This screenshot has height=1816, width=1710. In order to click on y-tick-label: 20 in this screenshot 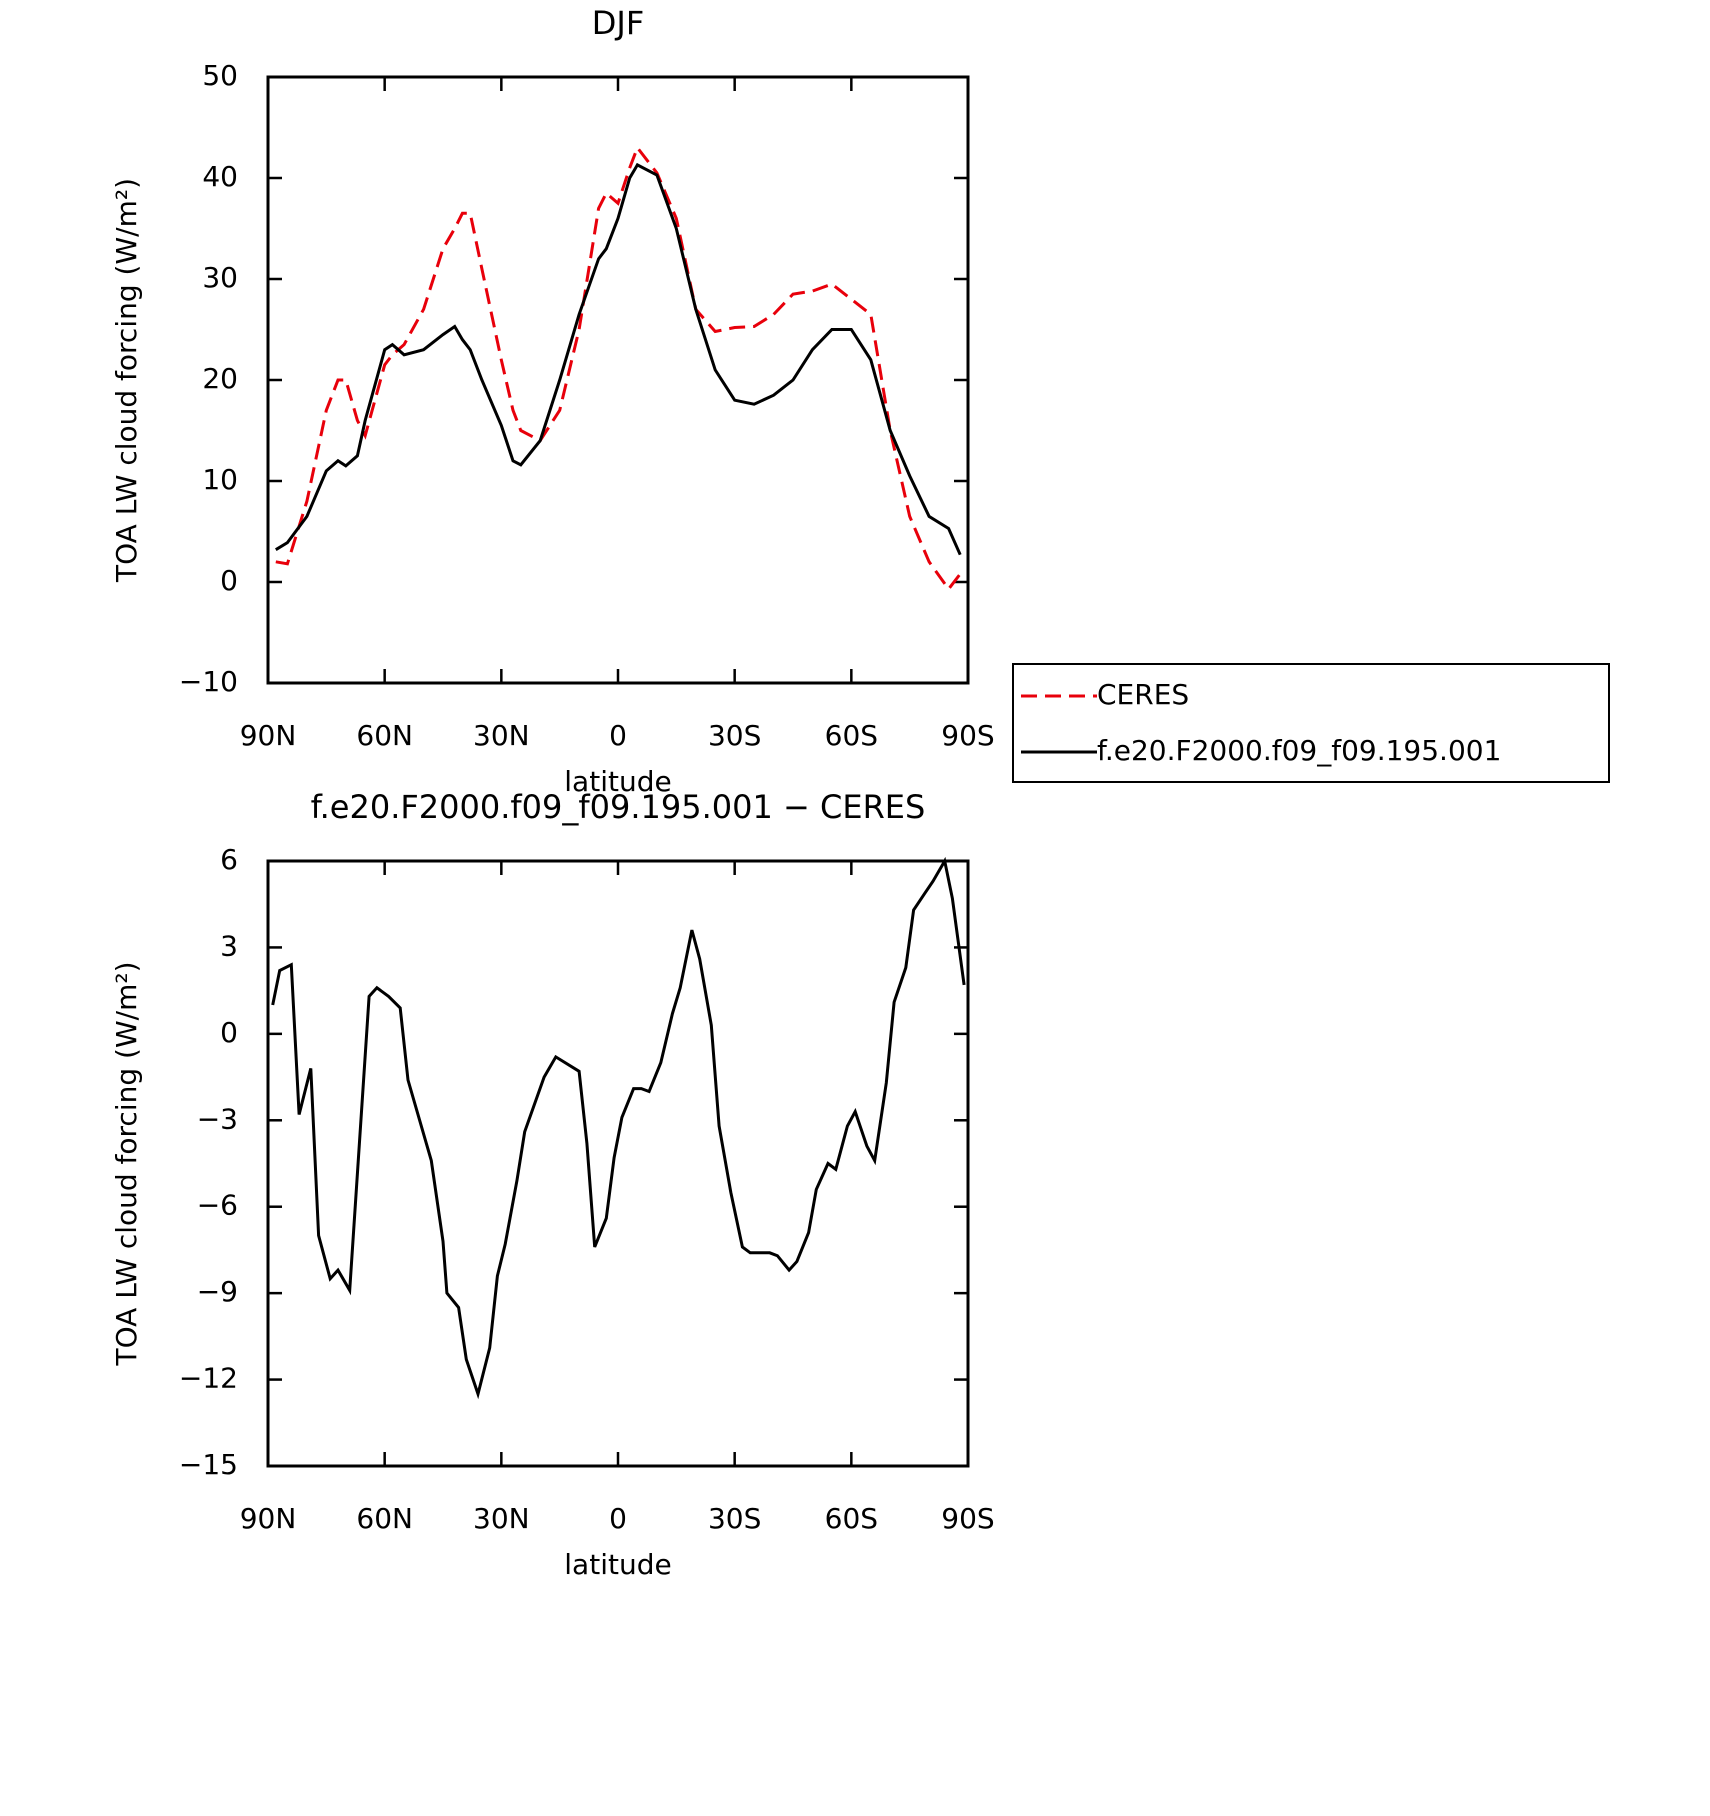, I will do `click(220, 378)`.